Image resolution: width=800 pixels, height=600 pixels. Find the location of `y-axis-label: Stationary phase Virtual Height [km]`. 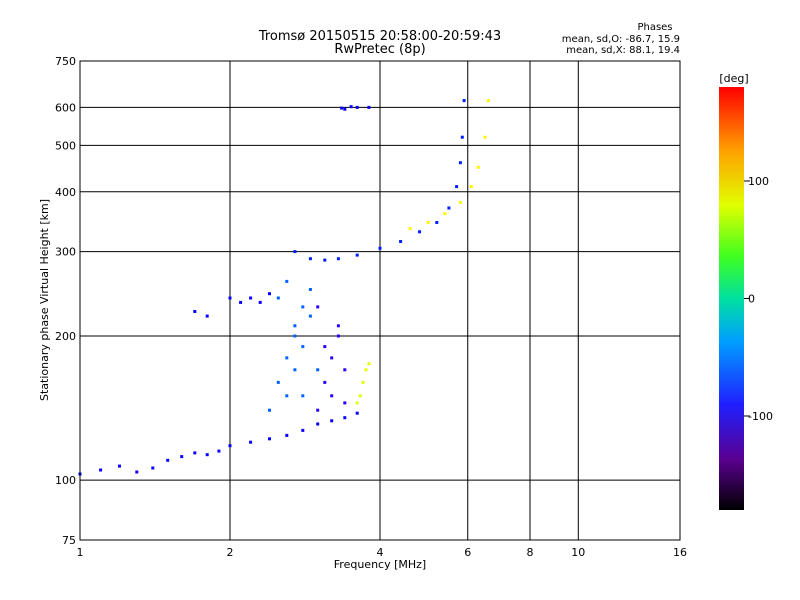

y-axis-label: Stationary phase Virtual Height [km] is located at coordinates (44, 300).